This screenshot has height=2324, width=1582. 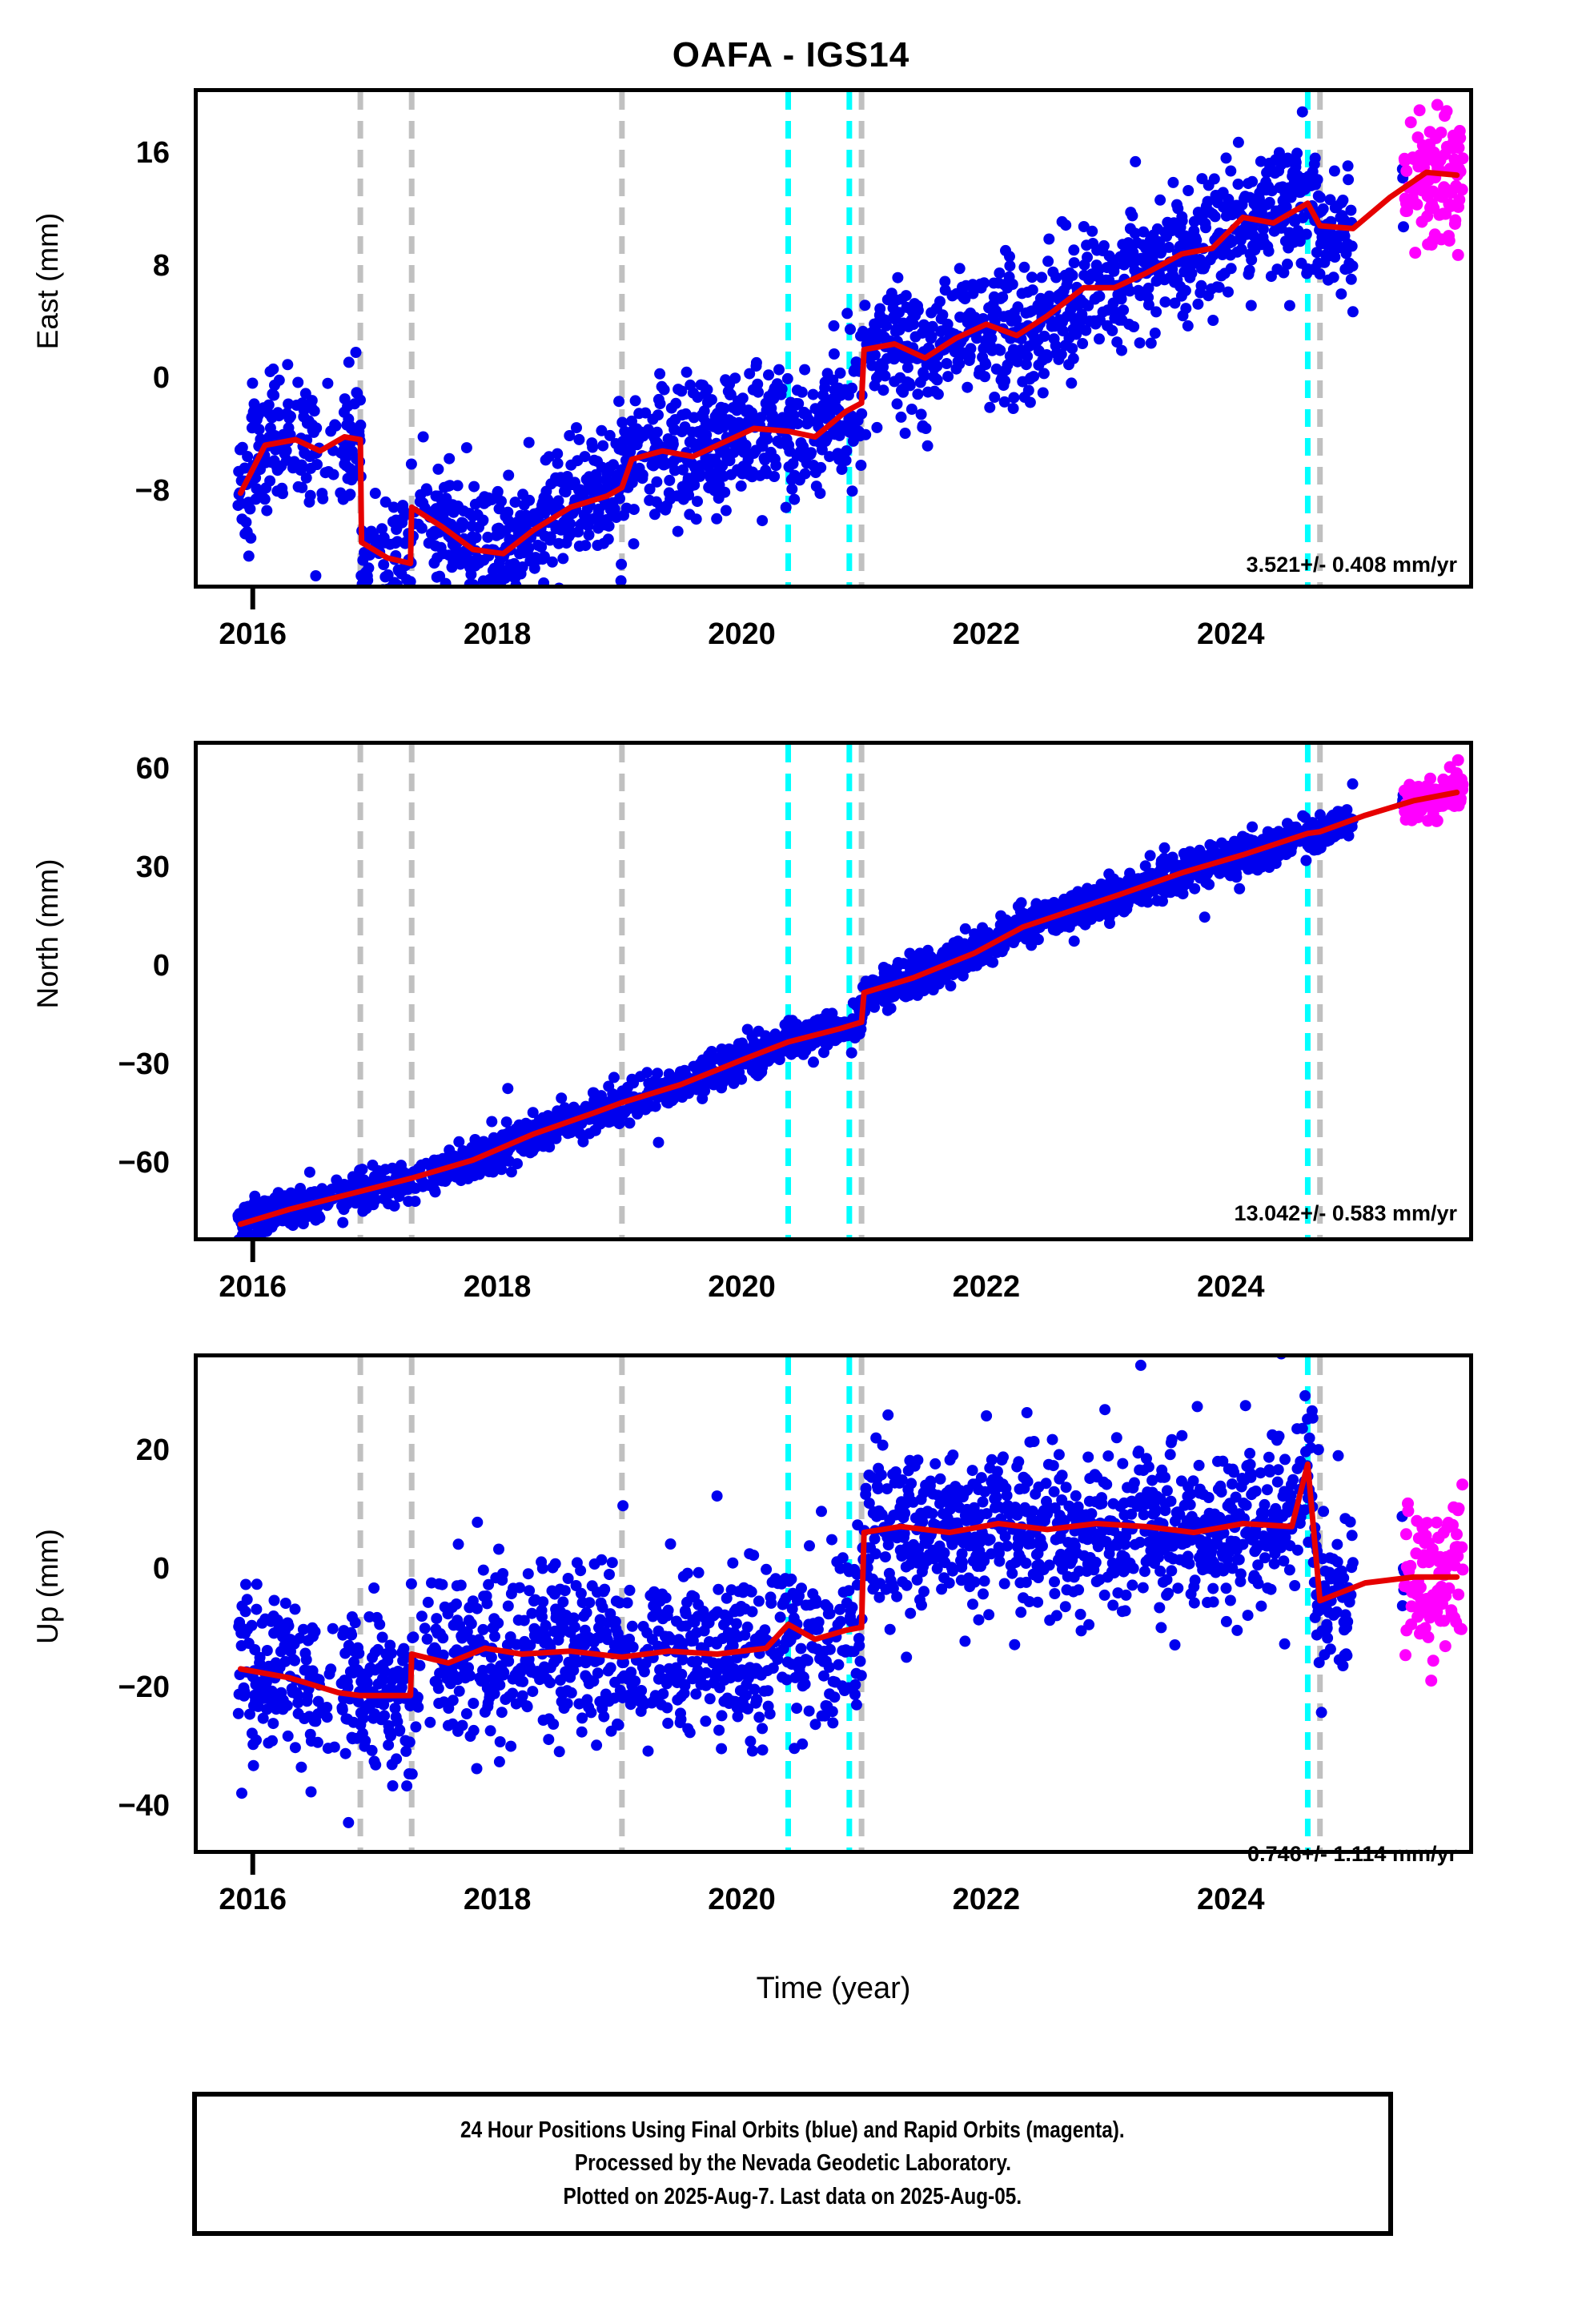 What do you see at coordinates (1230, 634) in the screenshot?
I see `x-tick-east-2024: 2024` at bounding box center [1230, 634].